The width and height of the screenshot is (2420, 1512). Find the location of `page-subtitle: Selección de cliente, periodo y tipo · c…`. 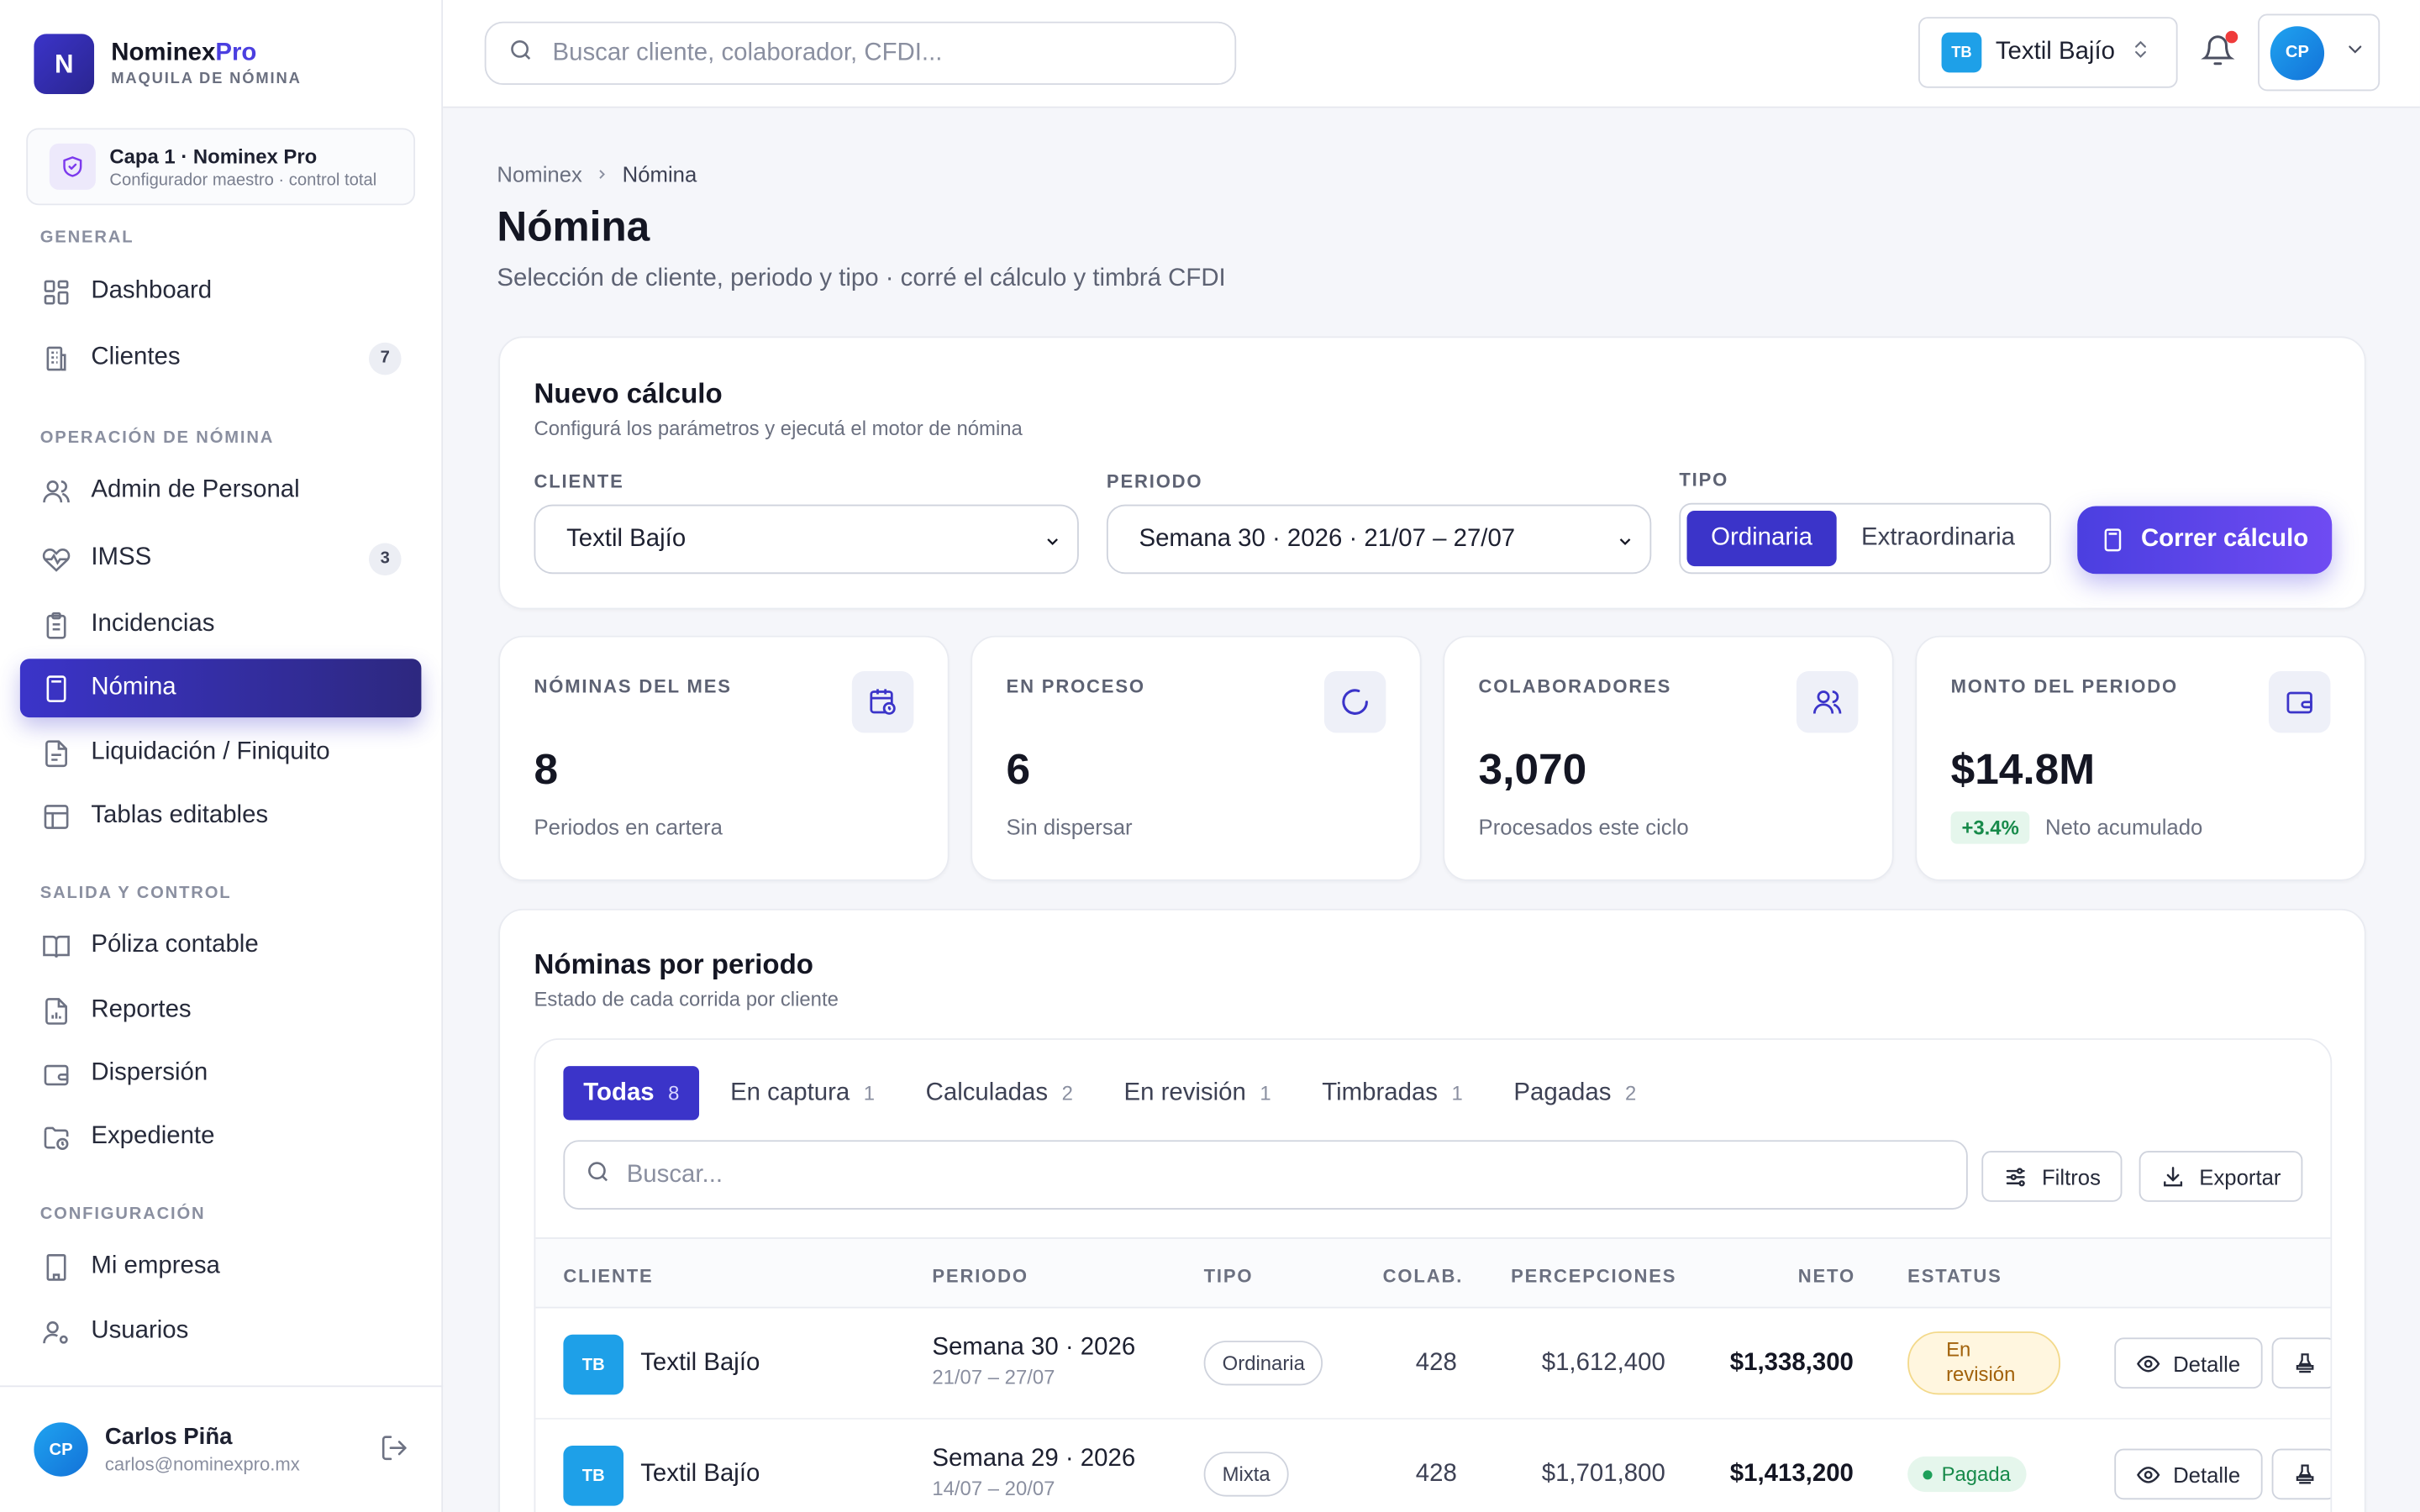

page-subtitle: Selección de cliente, periodo y tipo · c… is located at coordinates (862, 278).